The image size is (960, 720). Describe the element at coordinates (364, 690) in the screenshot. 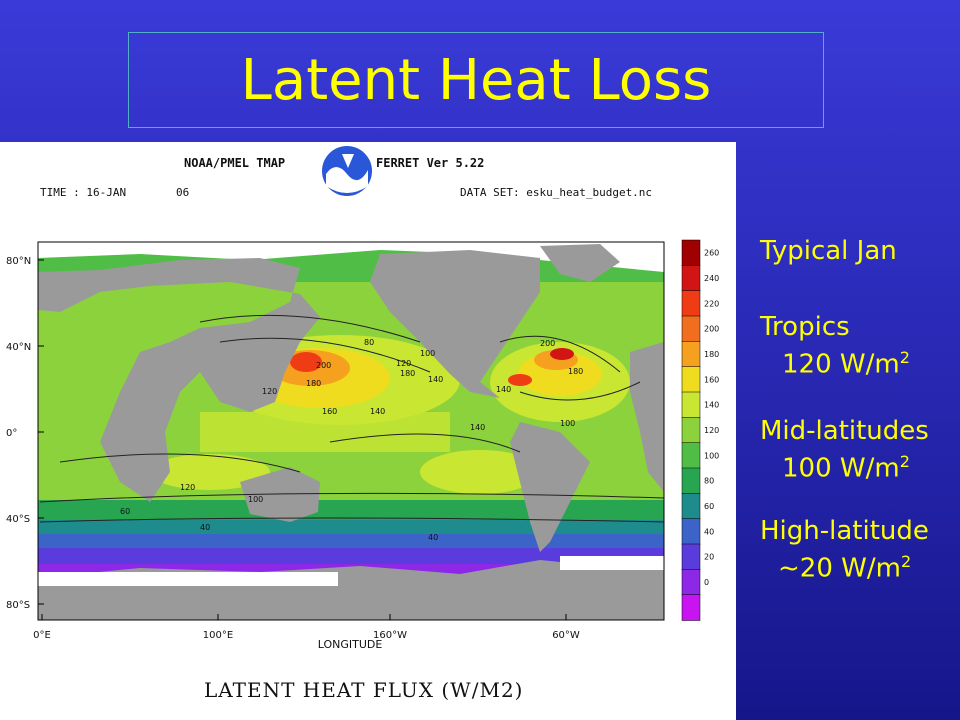

I see `variable-label: LATENT HEAT FLUX (W/M2)` at that location.